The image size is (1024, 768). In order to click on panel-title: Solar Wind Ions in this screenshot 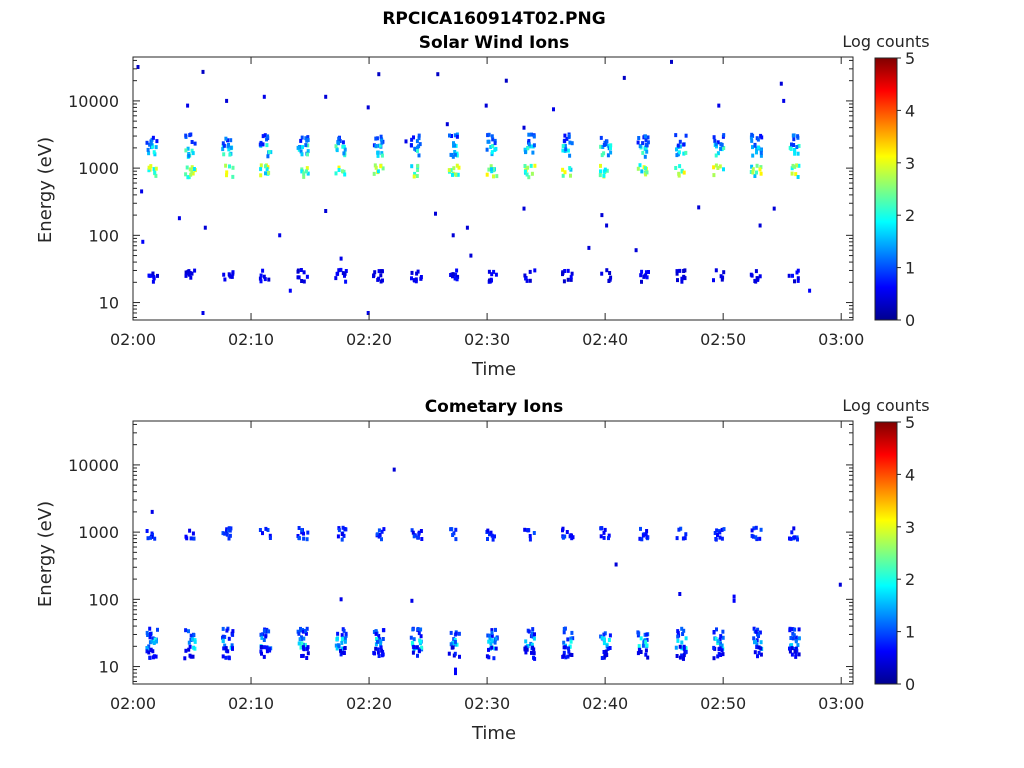, I will do `click(494, 43)`.